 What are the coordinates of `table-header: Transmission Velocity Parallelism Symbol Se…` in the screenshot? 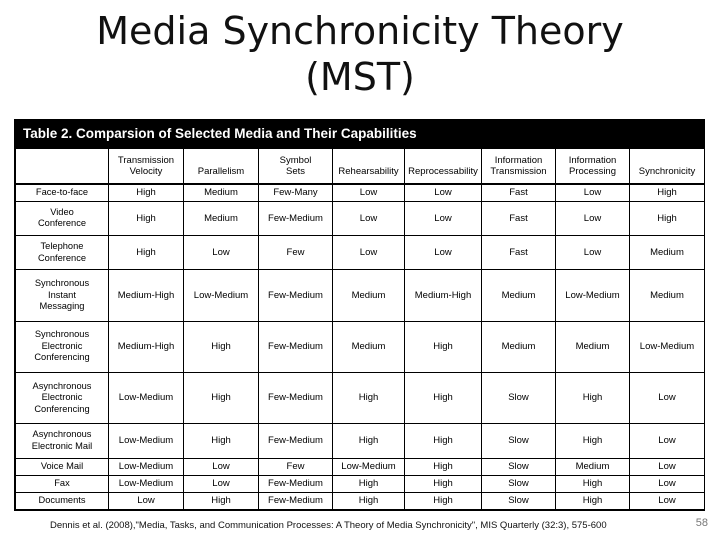 It's located at (360, 166).